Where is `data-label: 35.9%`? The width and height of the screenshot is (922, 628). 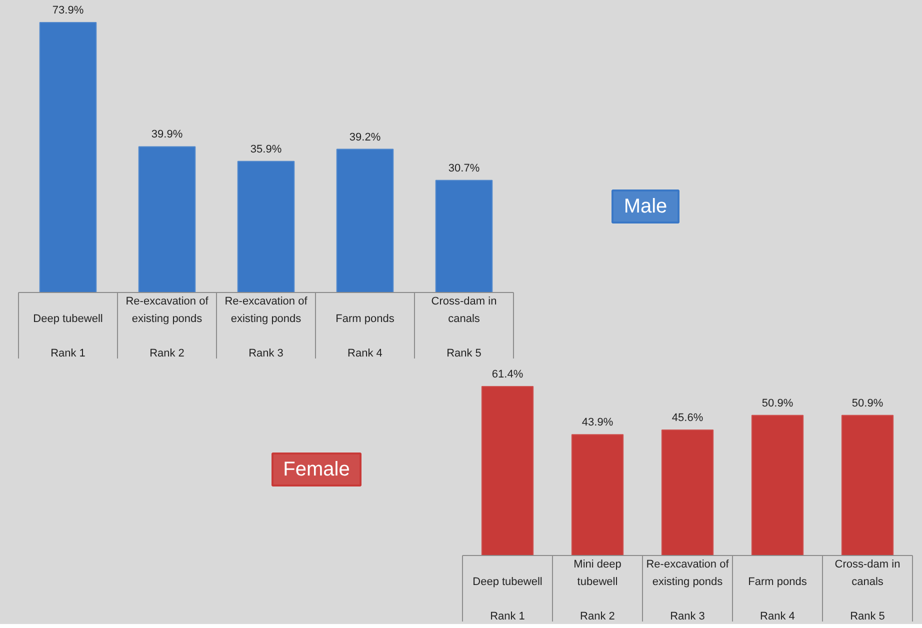 data-label: 35.9% is located at coordinates (266, 149).